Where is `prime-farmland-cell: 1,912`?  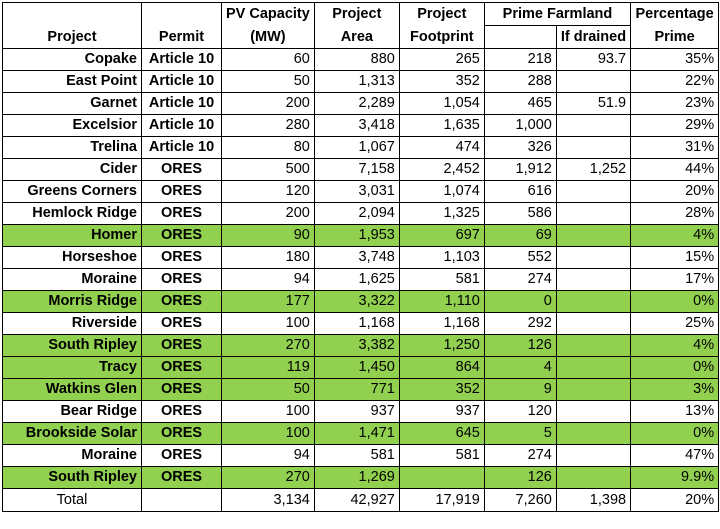 prime-farmland-cell: 1,912 is located at coordinates (520, 169).